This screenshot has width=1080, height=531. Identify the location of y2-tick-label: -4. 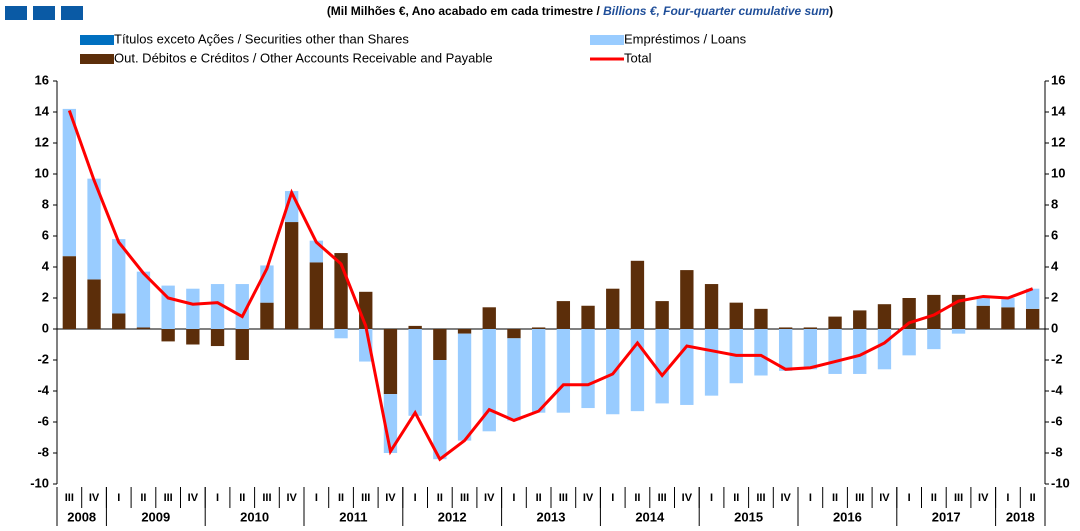
(1057, 389).